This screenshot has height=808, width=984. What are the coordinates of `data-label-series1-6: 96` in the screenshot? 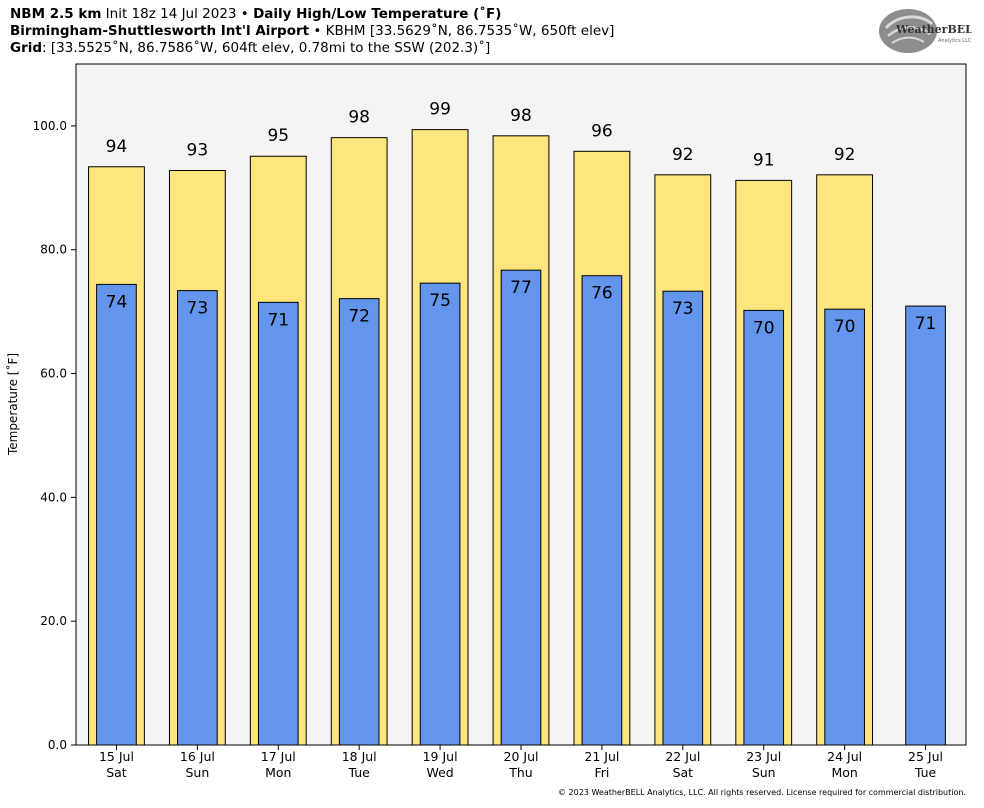 It's located at (602, 131).